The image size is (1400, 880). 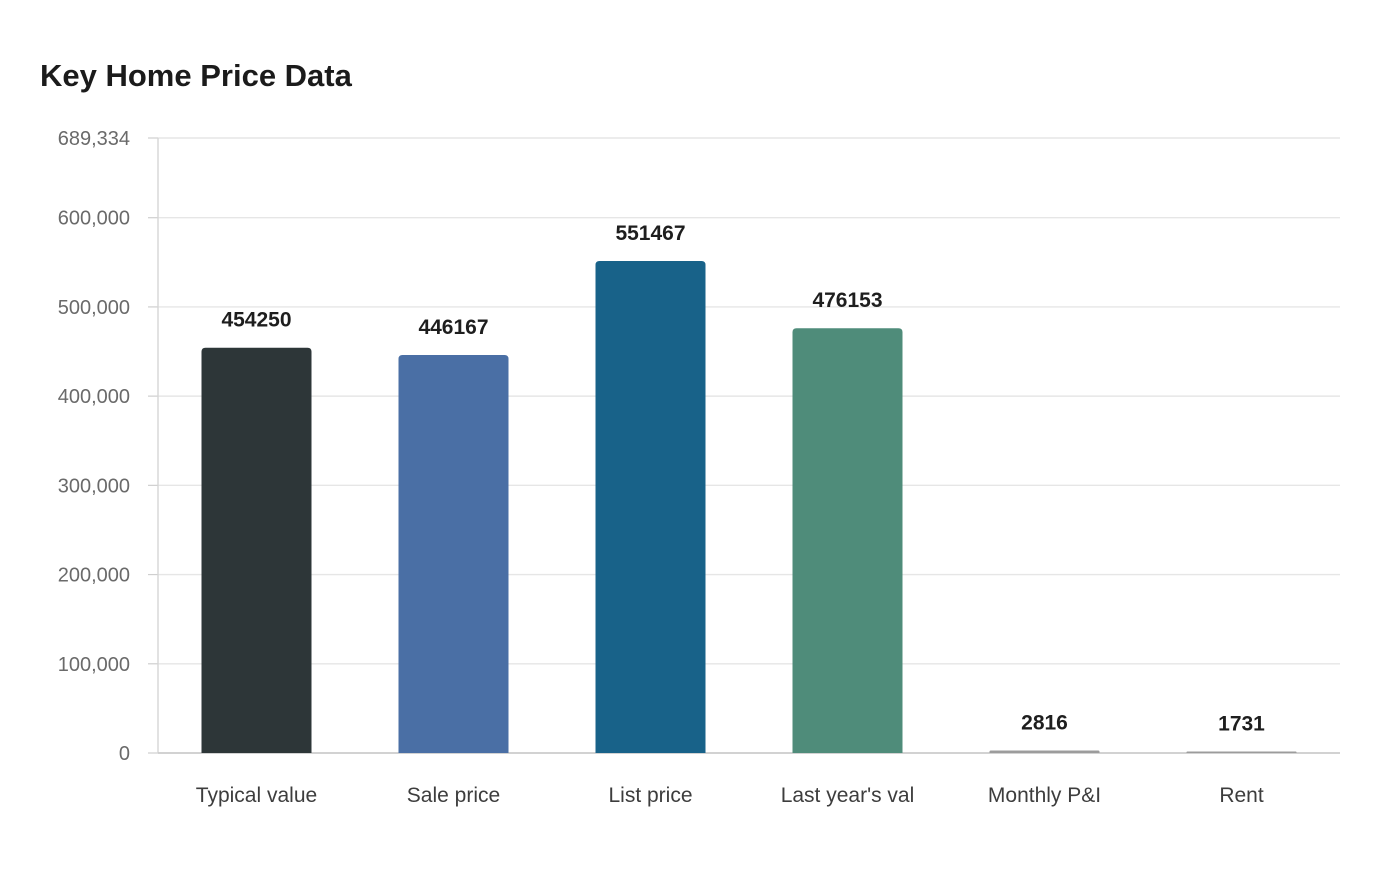 What do you see at coordinates (94, 219) in the screenshot?
I see `y-tick-label: 600,000` at bounding box center [94, 219].